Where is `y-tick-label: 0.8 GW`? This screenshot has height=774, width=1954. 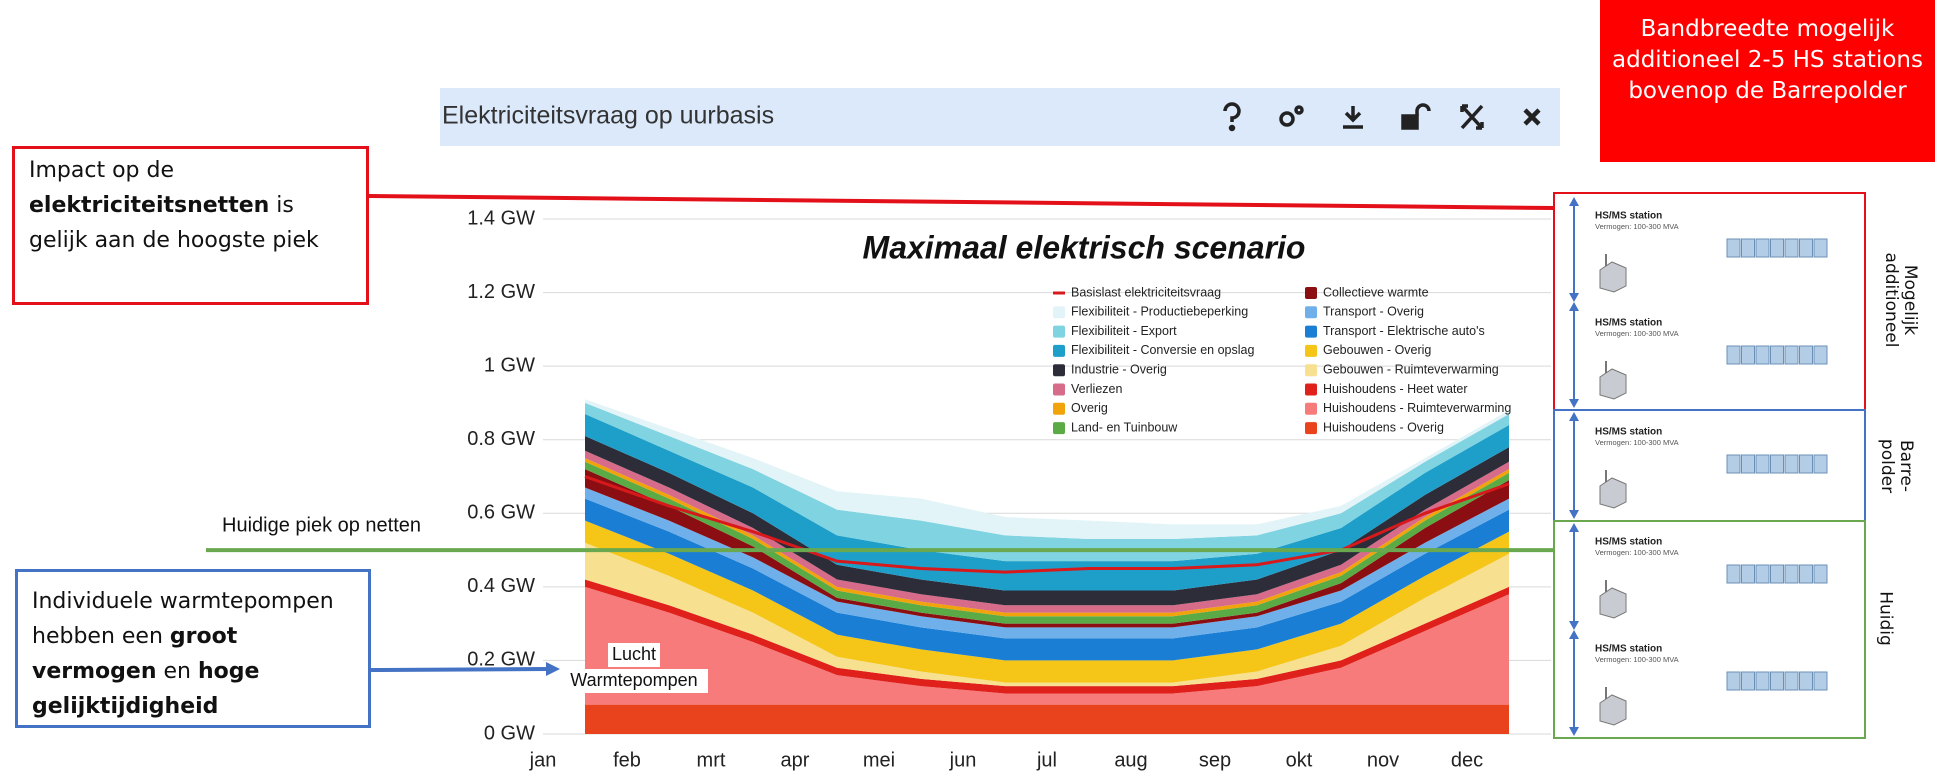 y-tick-label: 0.8 GW is located at coordinates (501, 439).